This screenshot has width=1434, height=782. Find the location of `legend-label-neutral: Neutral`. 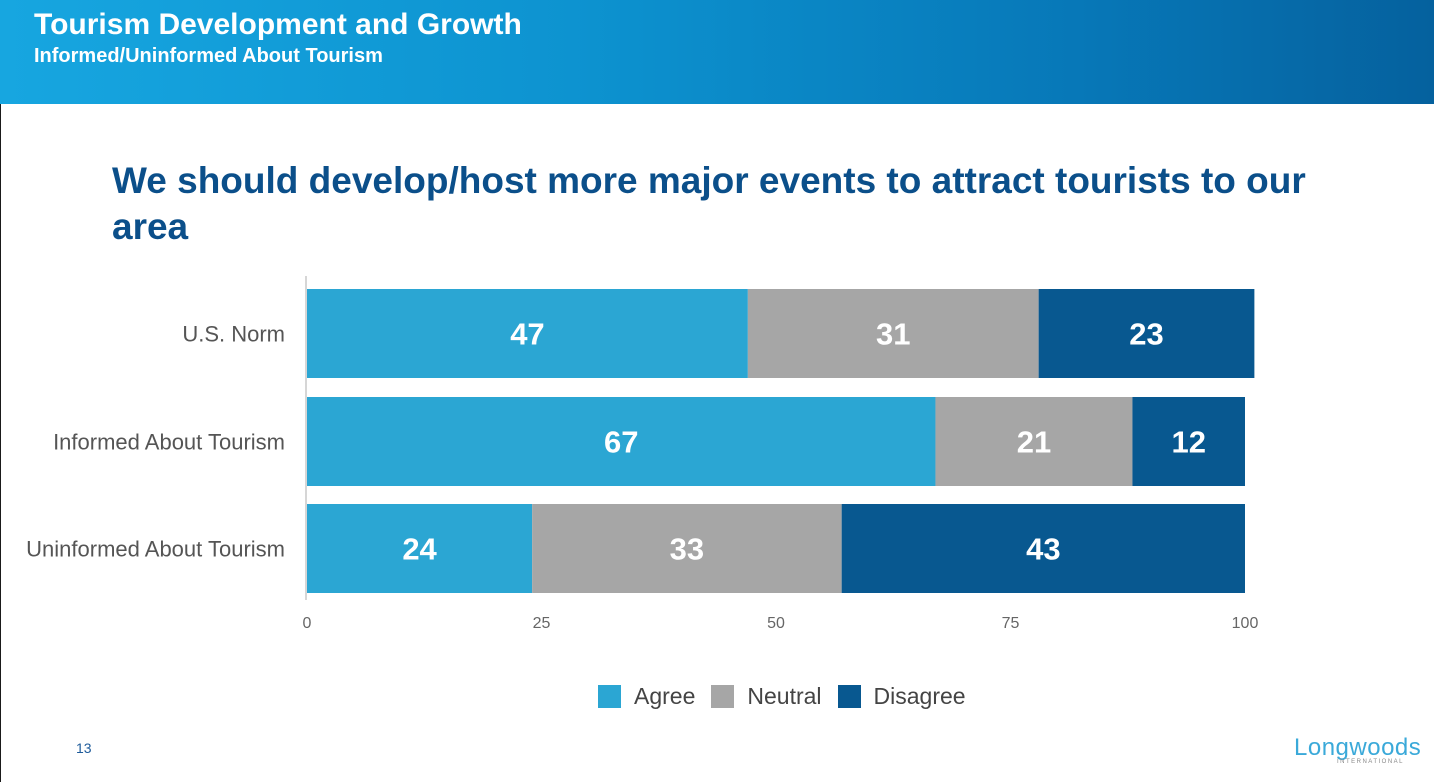

legend-label-neutral: Neutral is located at coordinates (784, 696).